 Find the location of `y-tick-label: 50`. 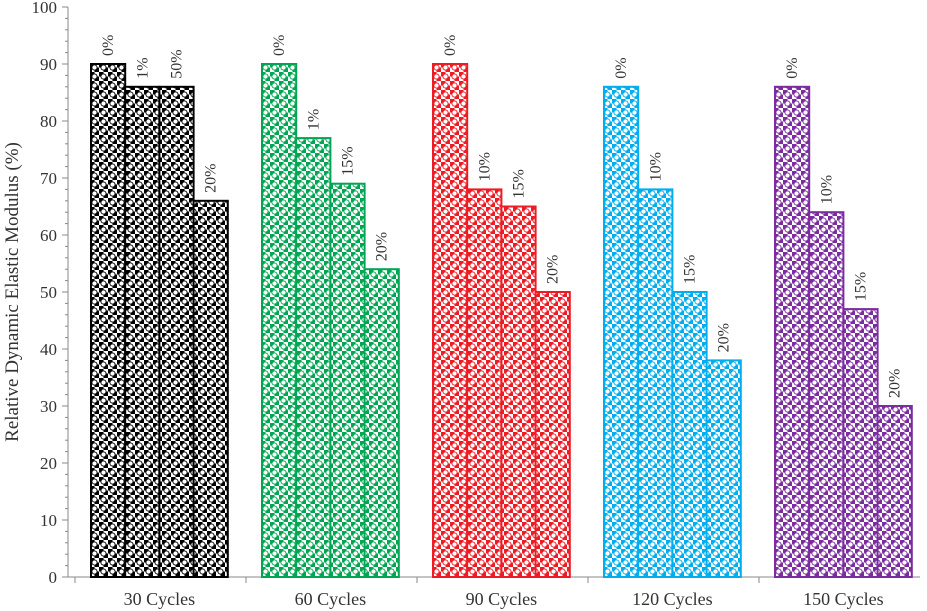

y-tick-label: 50 is located at coordinates (48, 292).